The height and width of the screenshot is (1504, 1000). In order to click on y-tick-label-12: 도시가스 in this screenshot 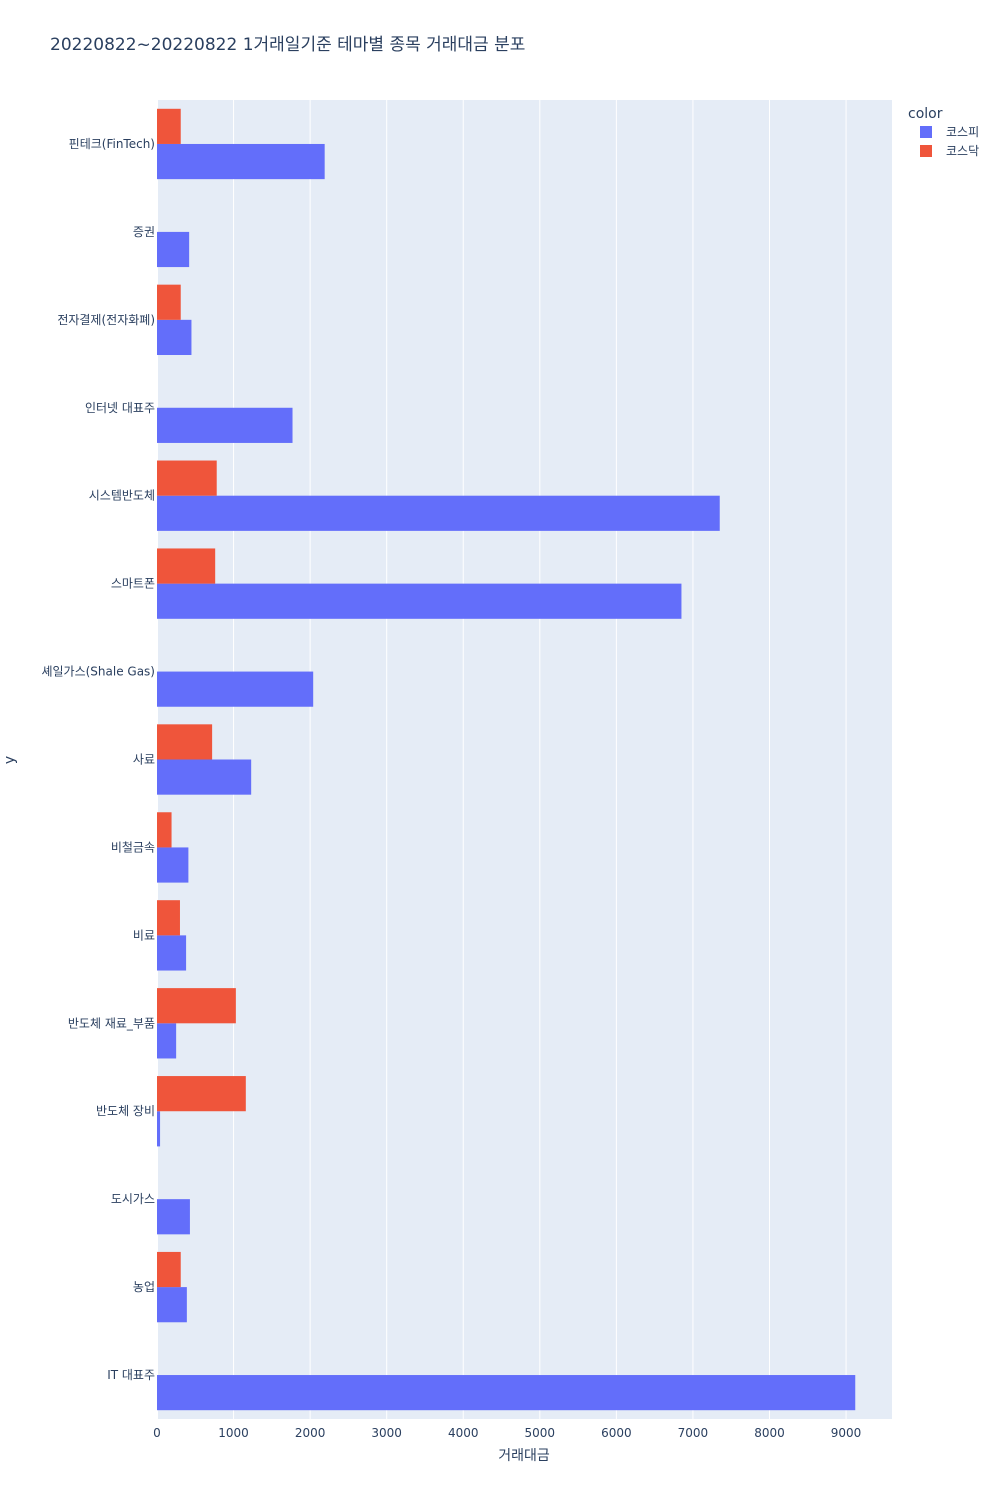, I will do `click(133, 1199)`.